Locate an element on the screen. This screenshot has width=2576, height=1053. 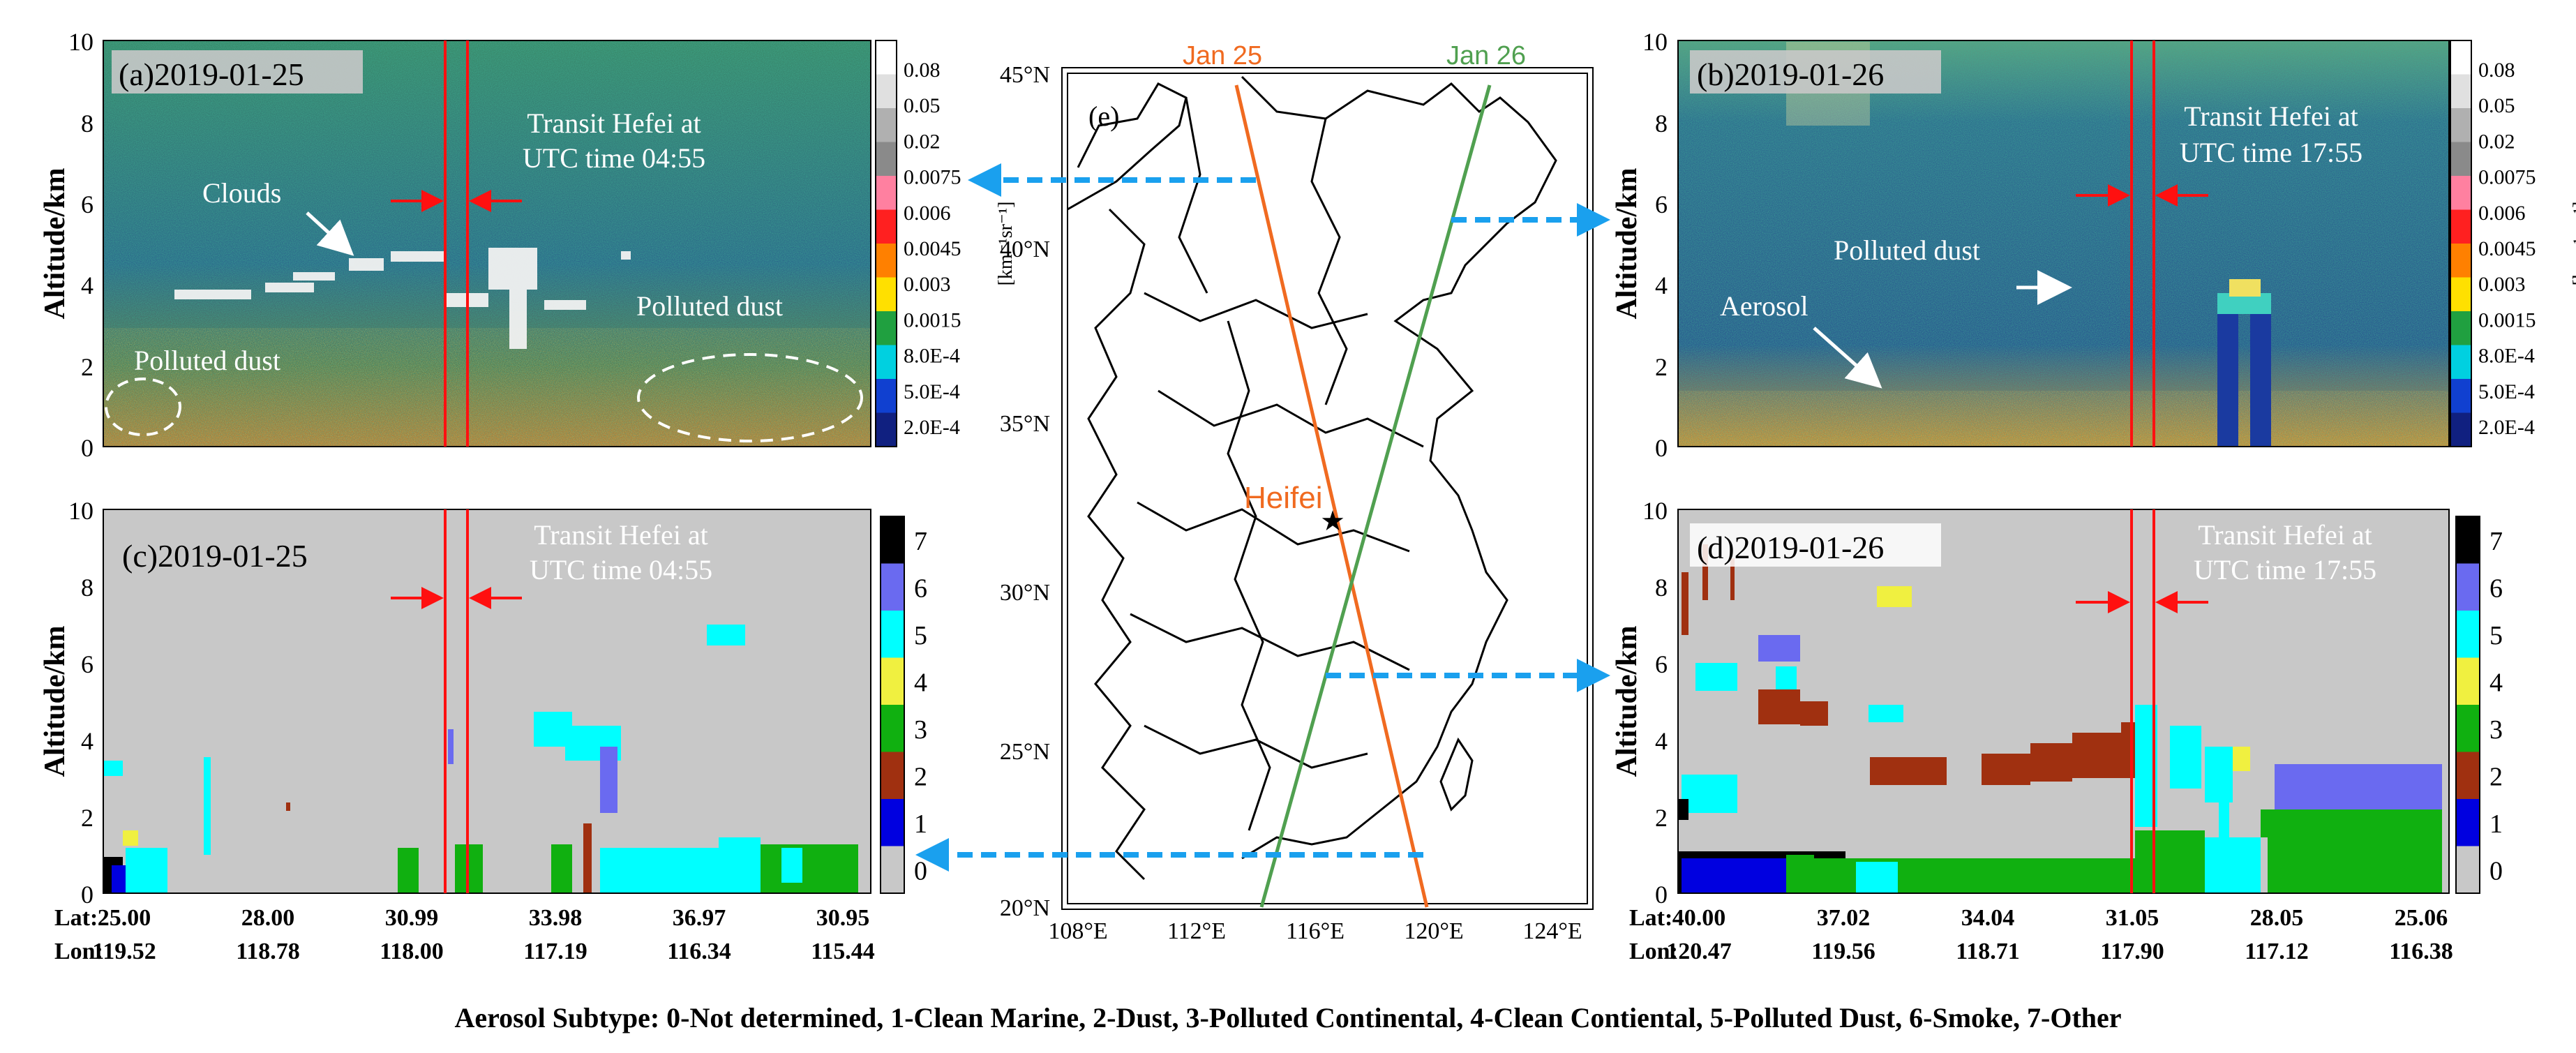
panel-a-dust-layer is located at coordinates (487, 387).